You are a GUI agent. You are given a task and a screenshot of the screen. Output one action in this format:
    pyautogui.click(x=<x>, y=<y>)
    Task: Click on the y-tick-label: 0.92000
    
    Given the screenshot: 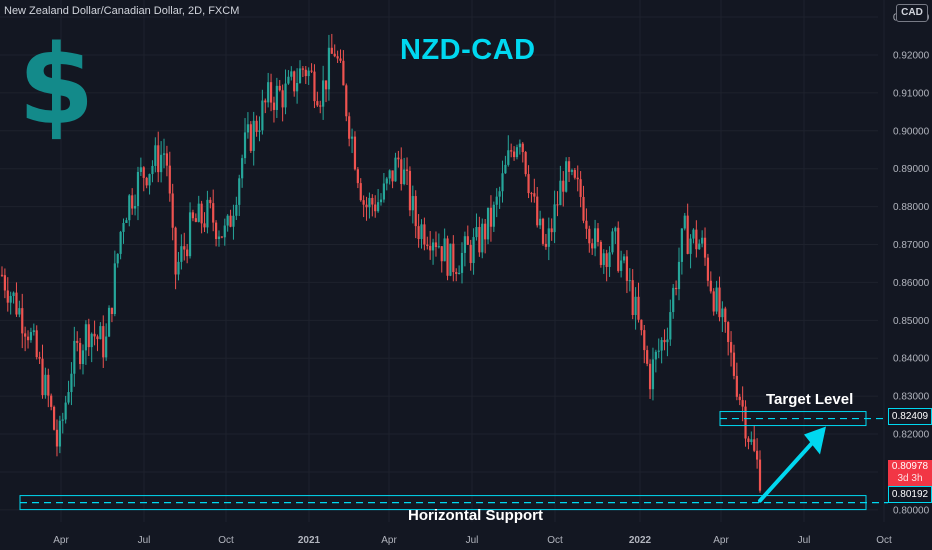 What is the action you would take?
    pyautogui.click(x=911, y=55)
    